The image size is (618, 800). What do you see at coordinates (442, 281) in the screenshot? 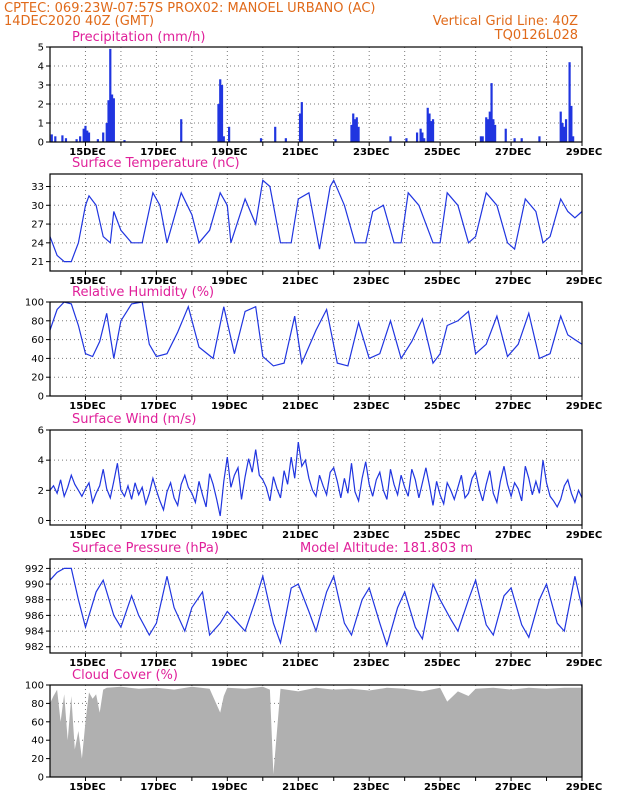
I see `temp-xtick-label: 25DEC` at bounding box center [442, 281].